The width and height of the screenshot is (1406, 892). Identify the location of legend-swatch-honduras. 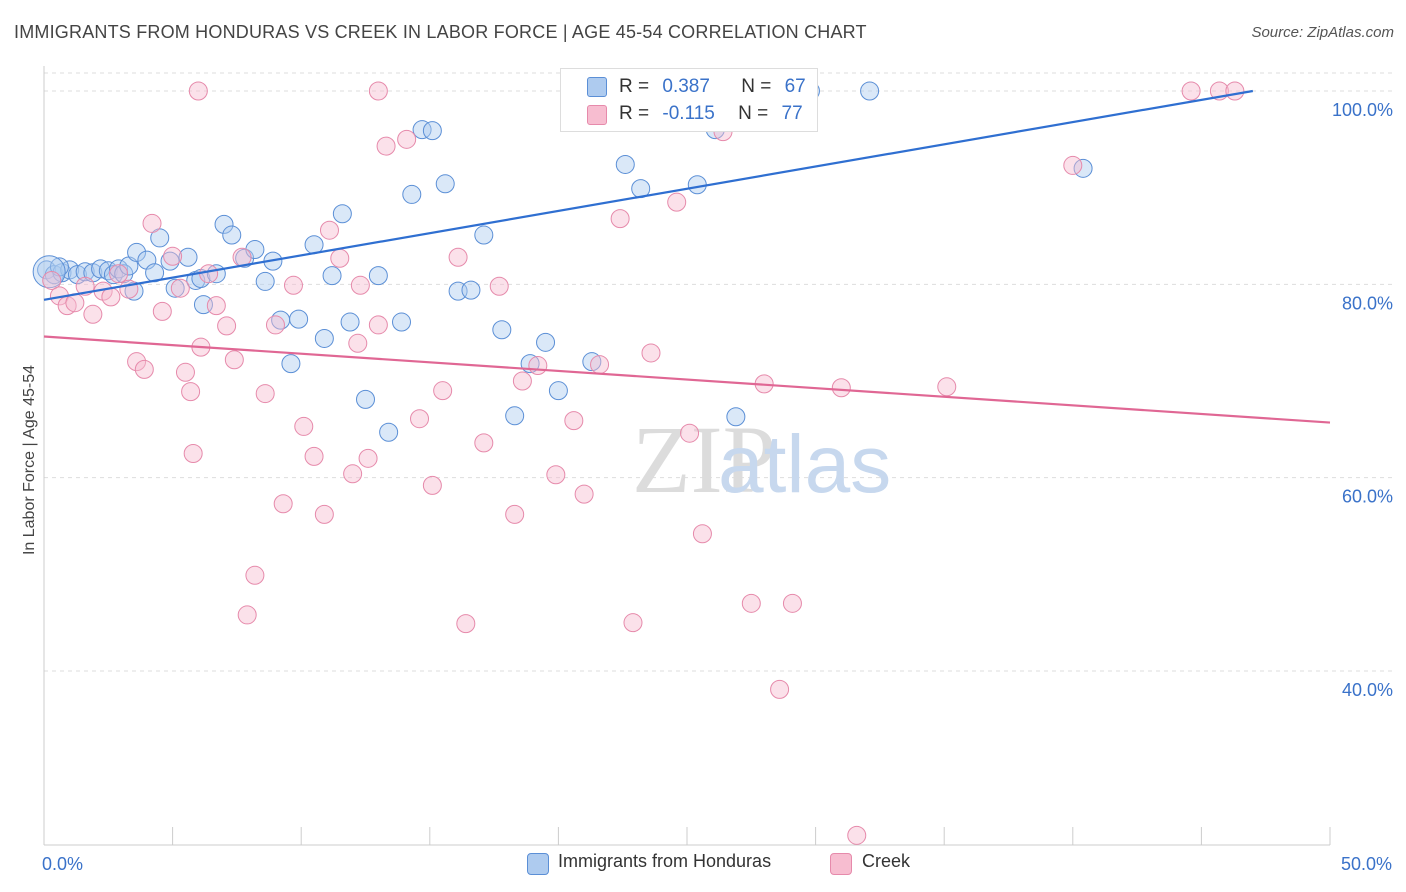
(538, 864).